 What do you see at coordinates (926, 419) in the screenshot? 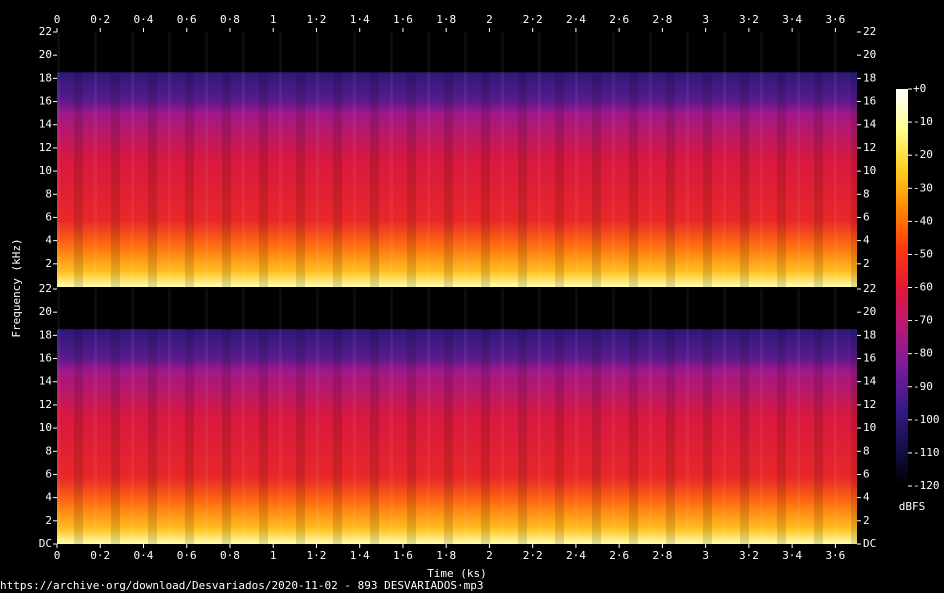
I see `colorbar-tick-label: -100` at bounding box center [926, 419].